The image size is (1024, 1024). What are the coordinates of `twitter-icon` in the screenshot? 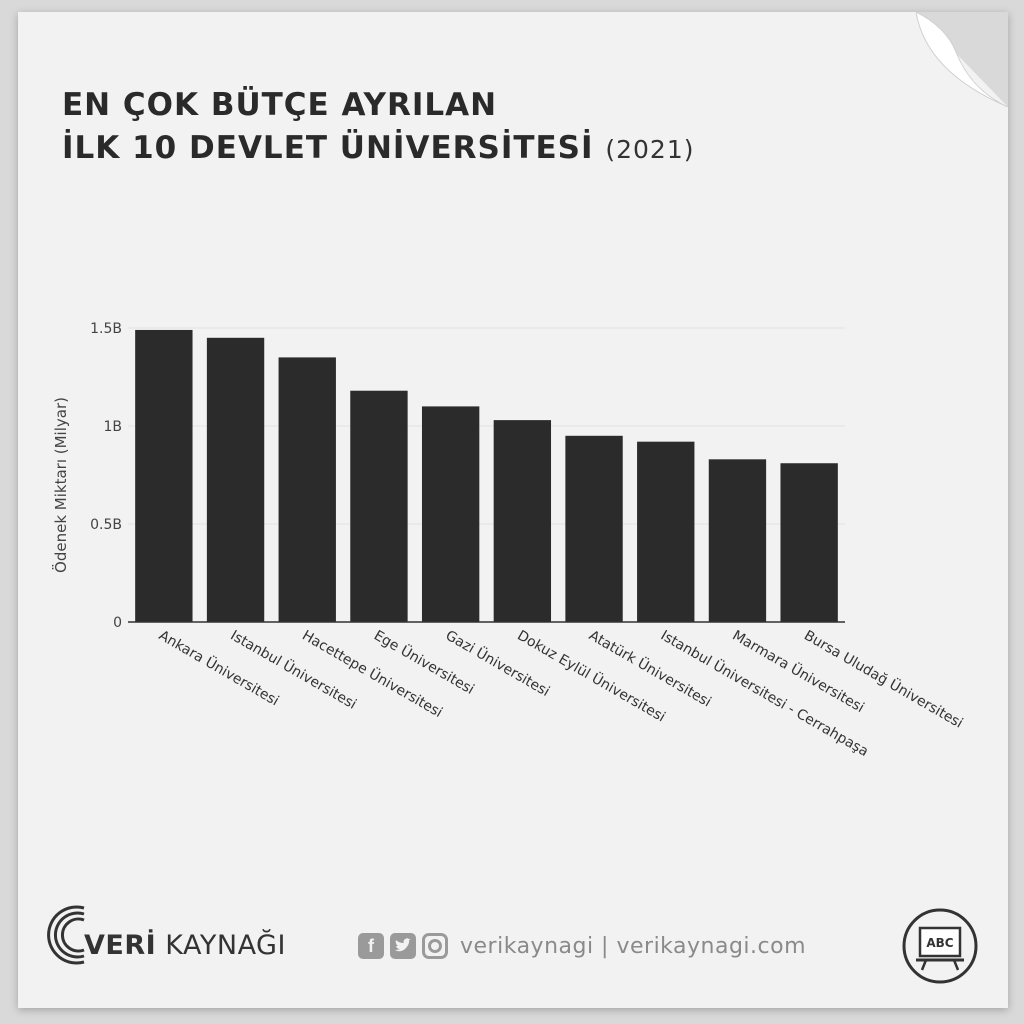 It's located at (403, 946).